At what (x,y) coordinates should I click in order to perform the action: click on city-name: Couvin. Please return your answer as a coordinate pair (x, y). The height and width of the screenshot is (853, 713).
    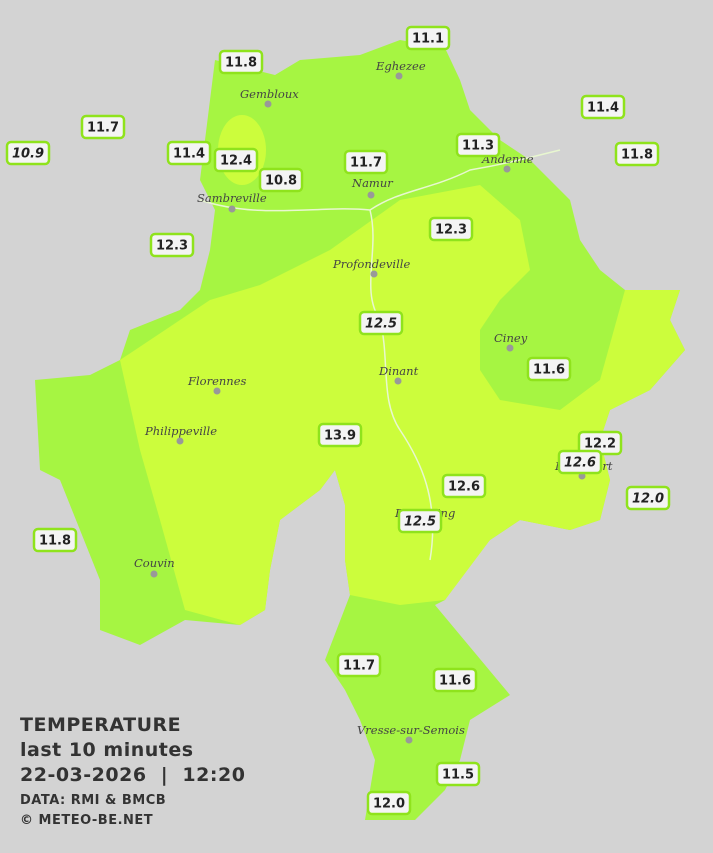
    Looking at the image, I should click on (154, 563).